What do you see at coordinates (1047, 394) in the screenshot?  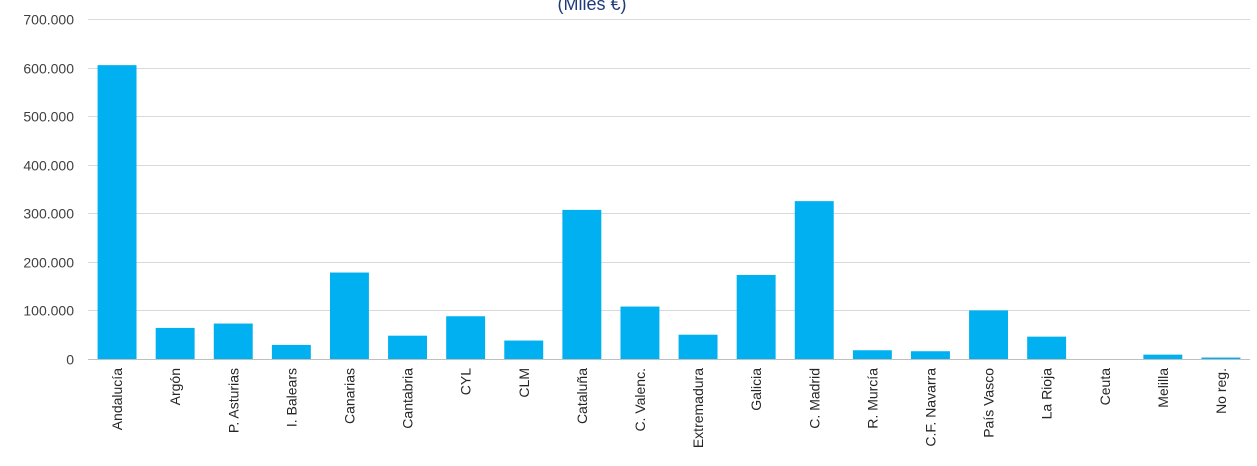 I see `x-category-label: La Rioja` at bounding box center [1047, 394].